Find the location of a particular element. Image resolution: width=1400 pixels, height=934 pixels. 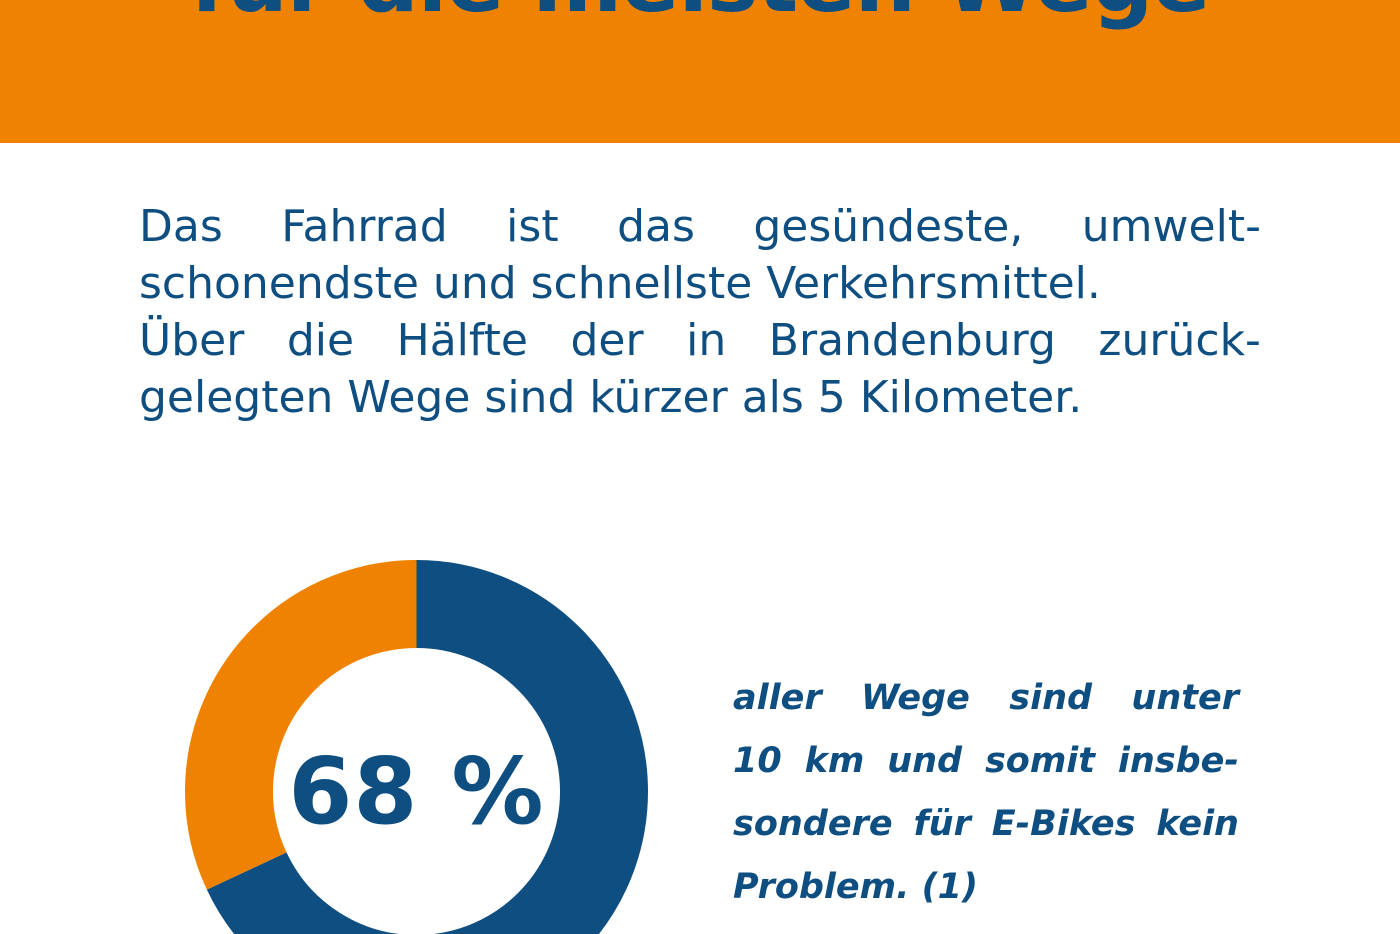

callout-word: und is located at coordinates (925, 761).